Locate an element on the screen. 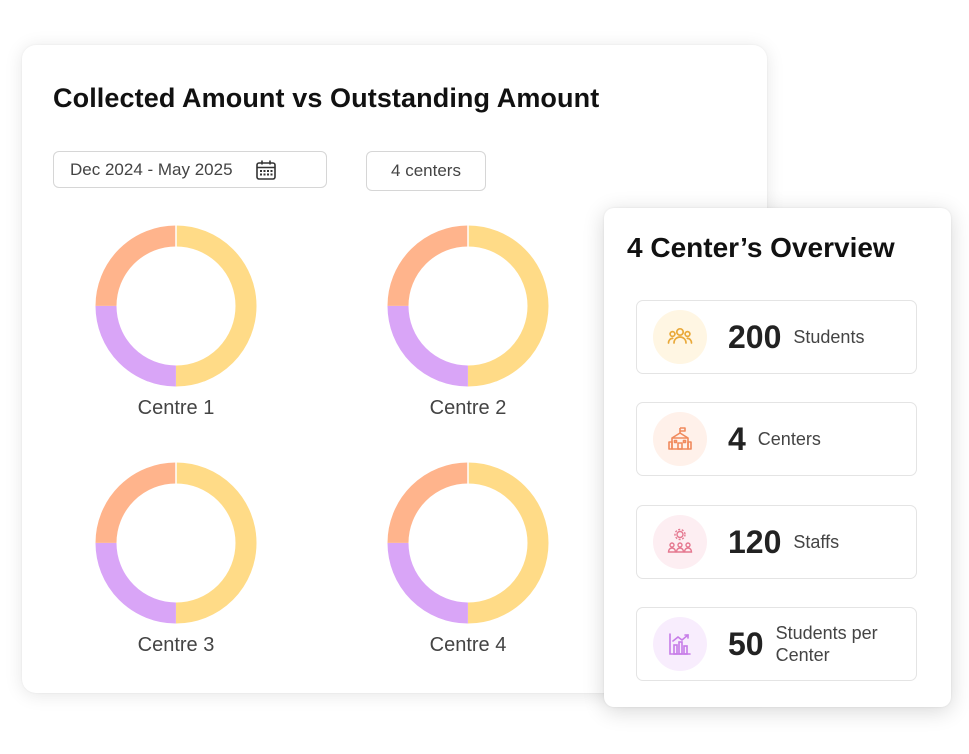  donut-chart-centre-1: Centre 1 is located at coordinates (176, 322).